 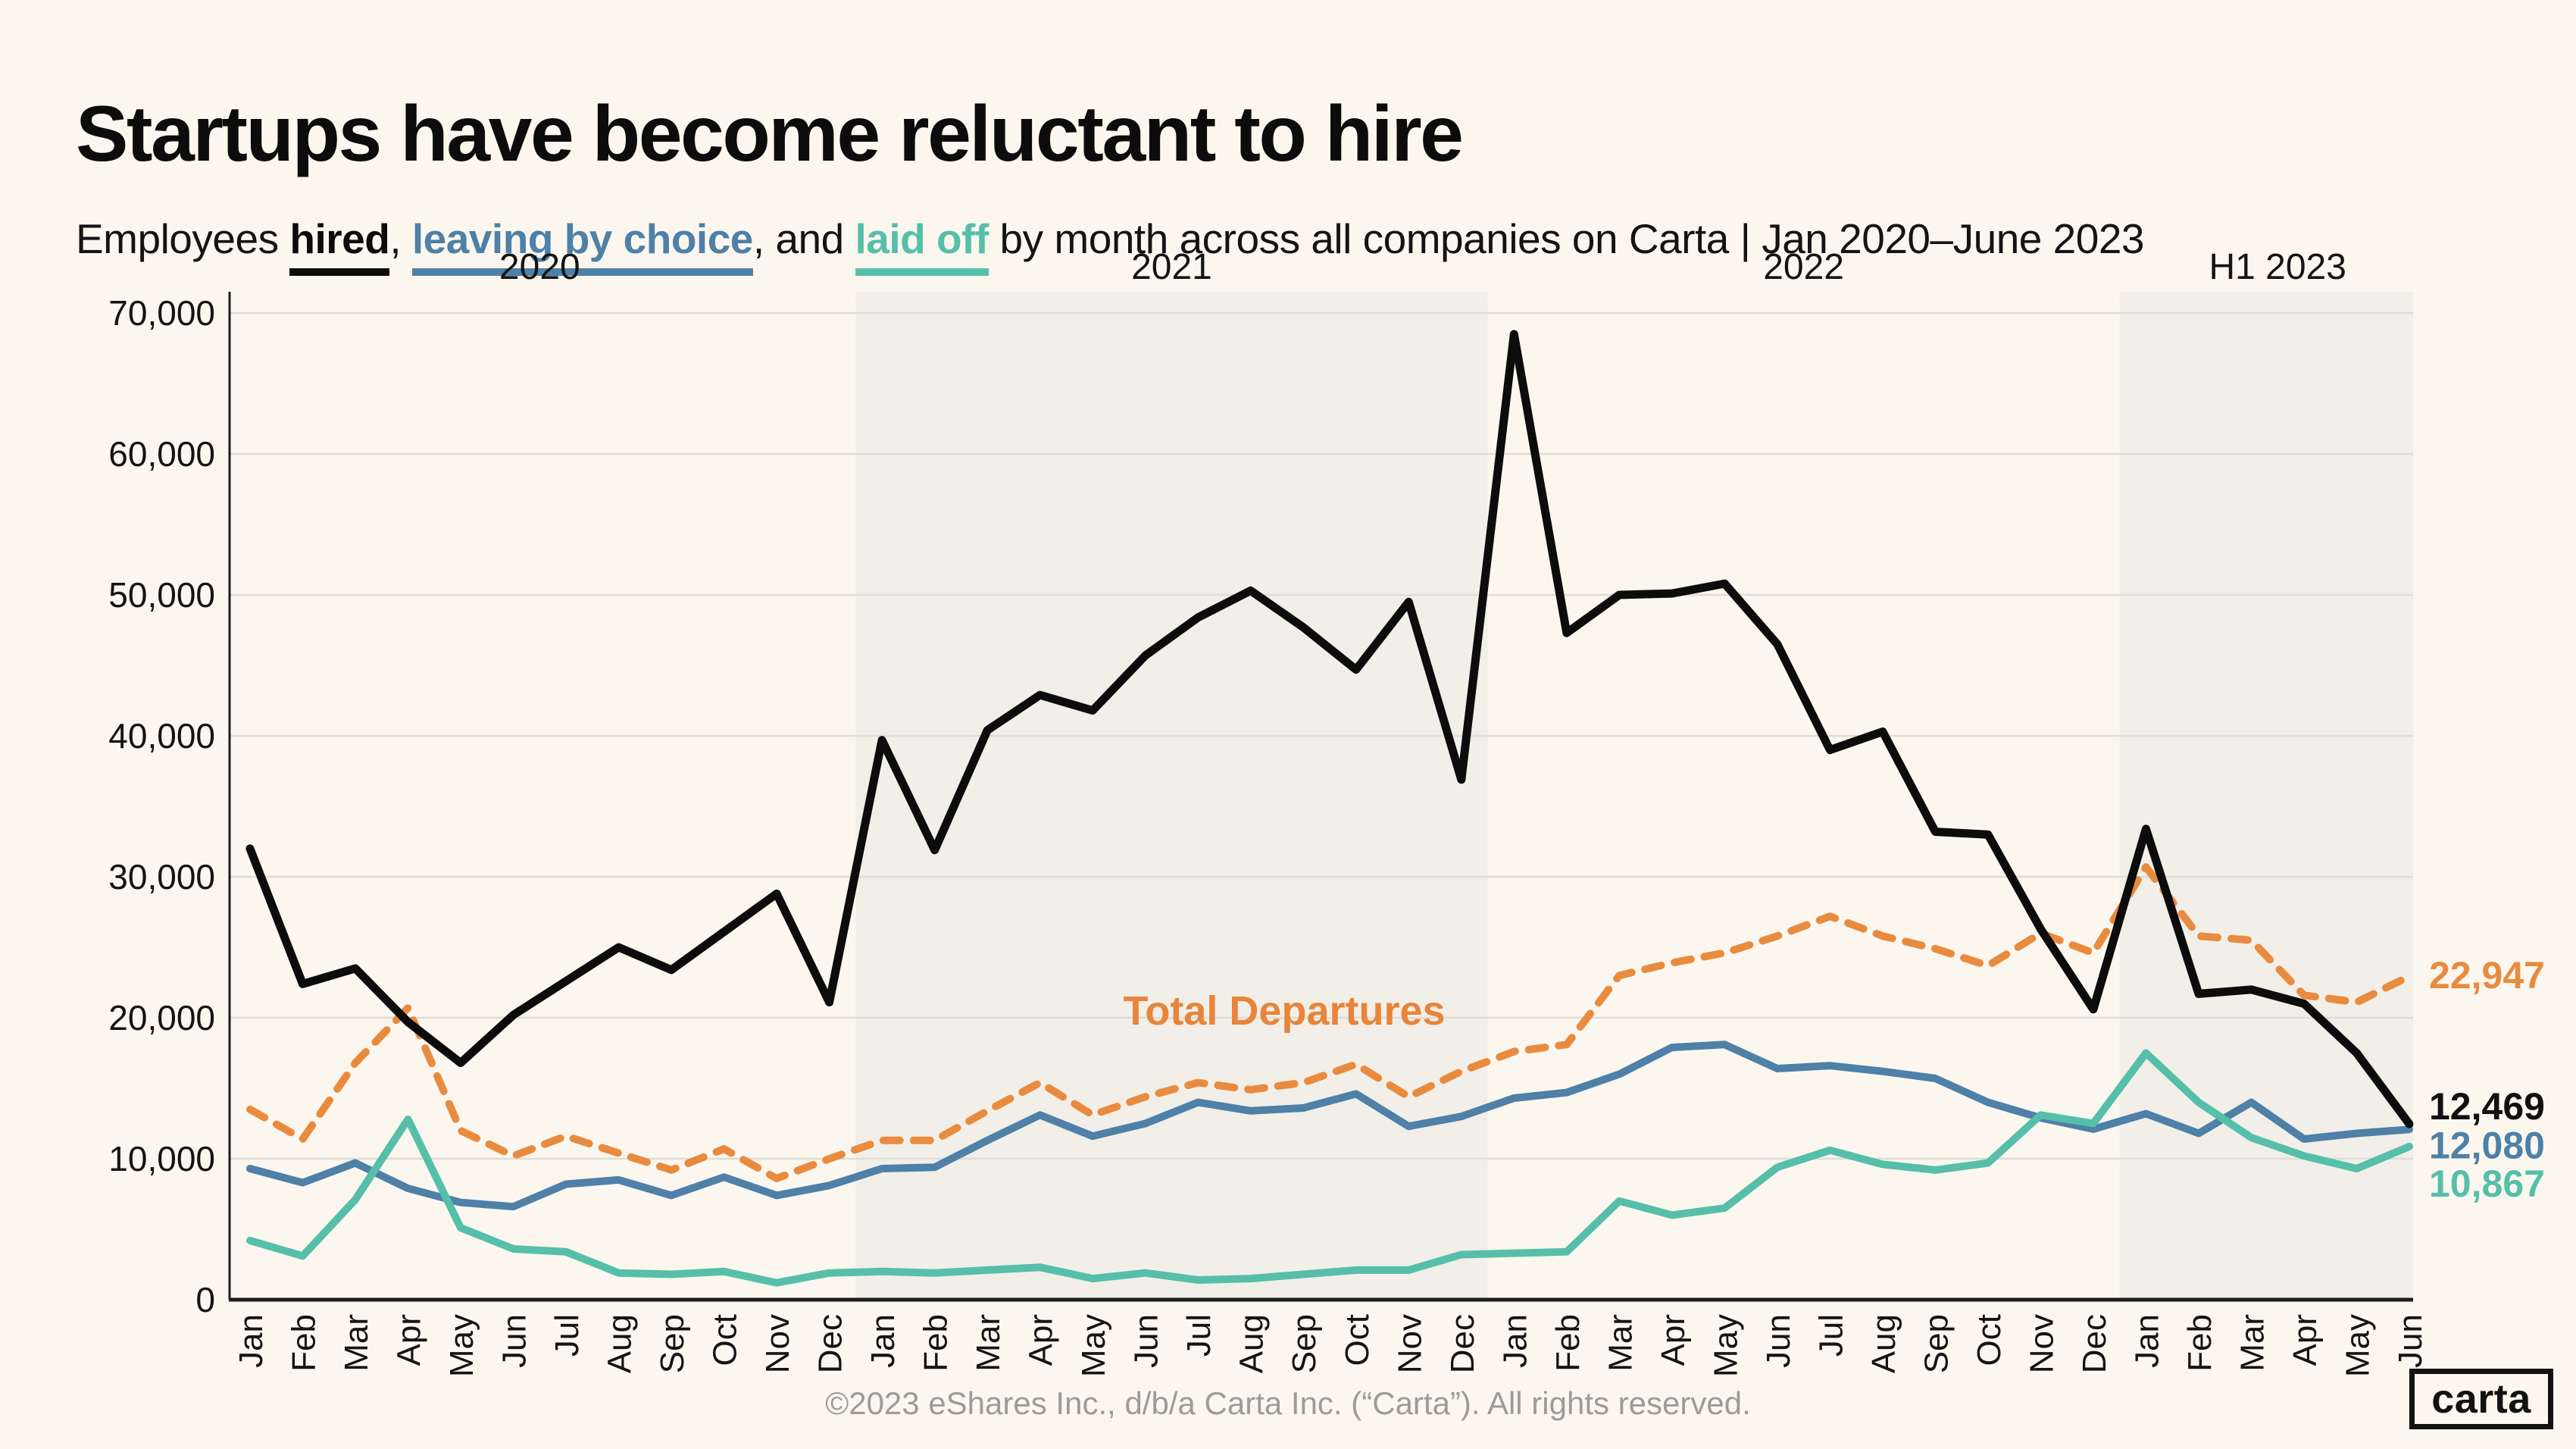 I want to click on y-tick-label: 20,000, so click(x=161, y=1017).